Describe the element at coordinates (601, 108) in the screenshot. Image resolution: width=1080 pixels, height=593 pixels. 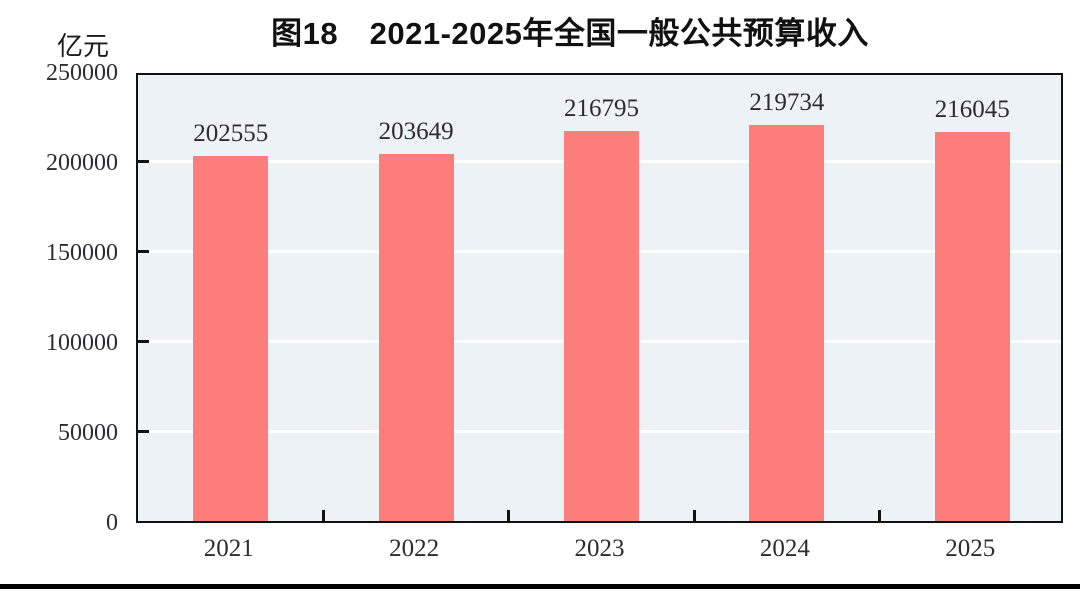
I see `bar-value-label: 216795` at that location.